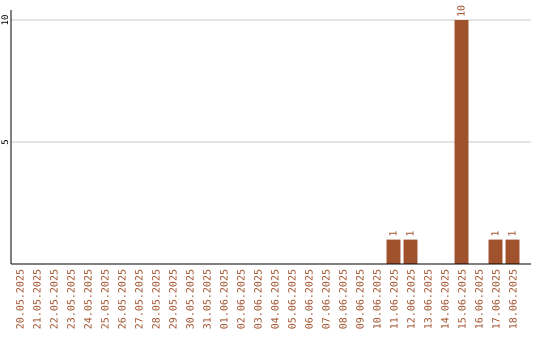  I want to click on x-tick-label: 12.06.2025, so click(412, 299).